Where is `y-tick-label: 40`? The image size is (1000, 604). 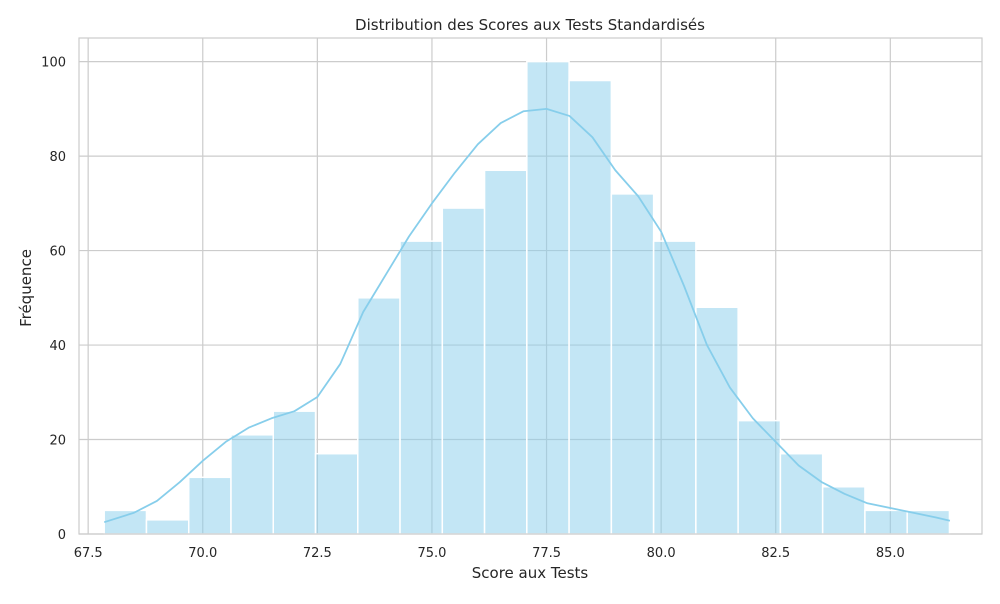 y-tick-label: 40 is located at coordinates (57, 346).